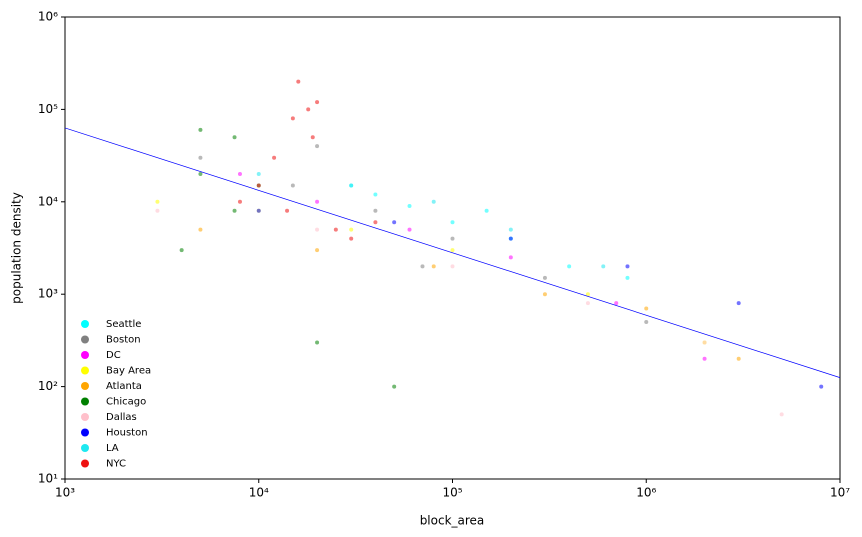 The image size is (862, 537). I want to click on y-tick-label: 10², so click(48, 386).